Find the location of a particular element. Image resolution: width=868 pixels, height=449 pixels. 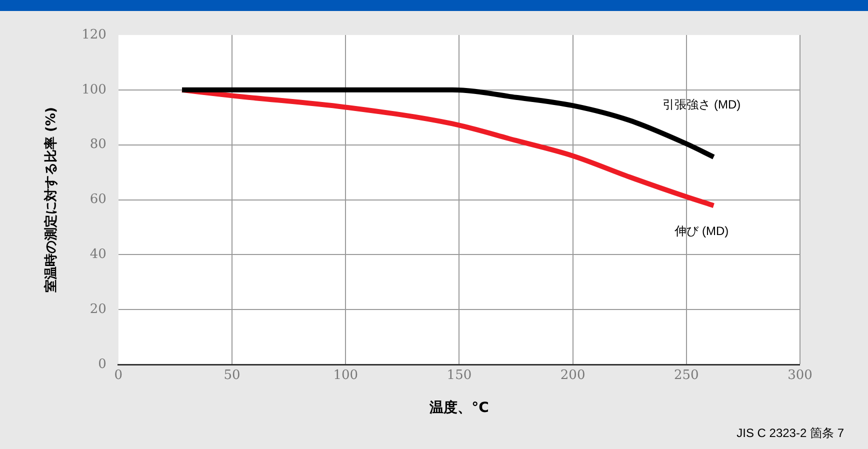

y-axis-title: 室温時の測定に対する比率 (%) is located at coordinates (51, 200).